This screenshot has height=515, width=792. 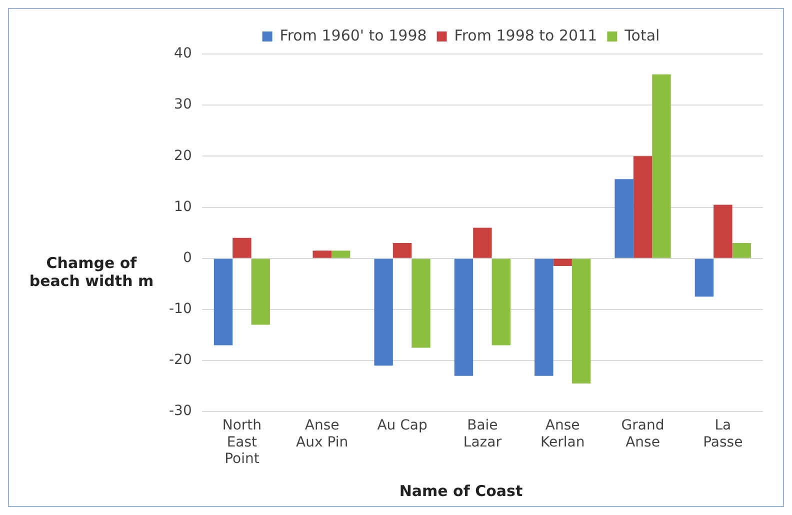 What do you see at coordinates (353, 35) in the screenshot?
I see `legend-label: From 1960' to 1998` at bounding box center [353, 35].